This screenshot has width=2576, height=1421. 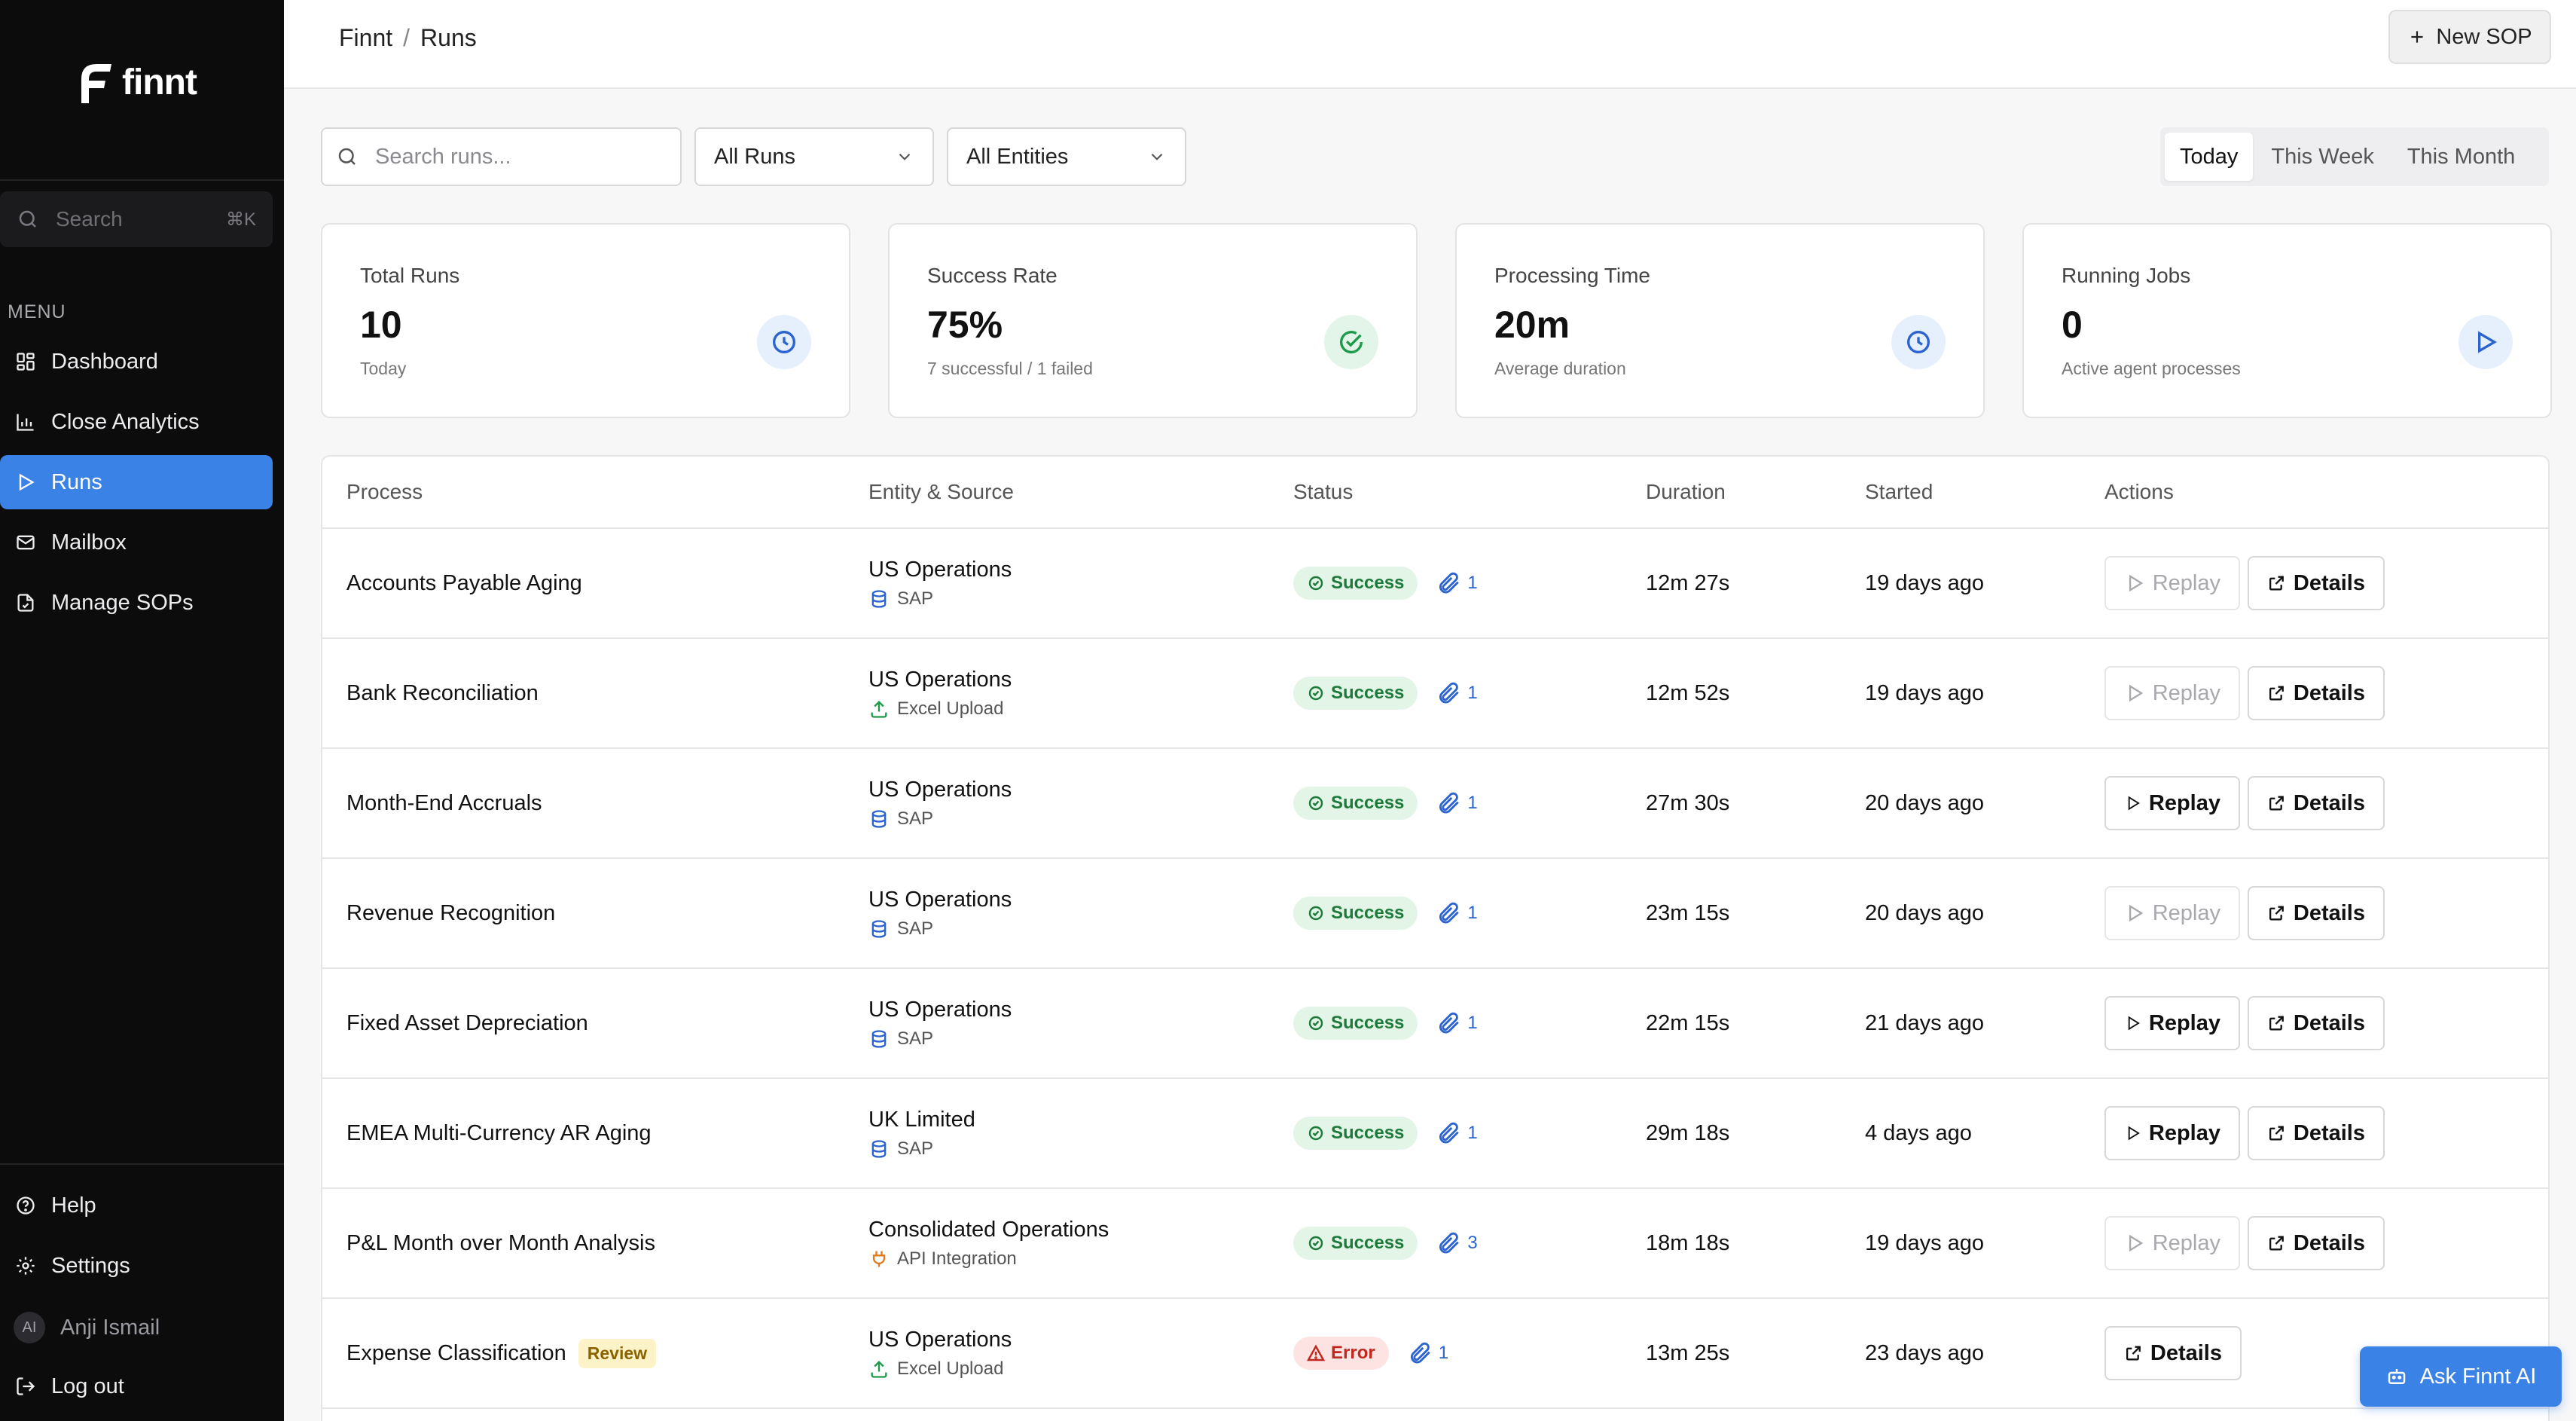 What do you see at coordinates (137, 482) in the screenshot?
I see `sidebar-item-runs: Runs` at bounding box center [137, 482].